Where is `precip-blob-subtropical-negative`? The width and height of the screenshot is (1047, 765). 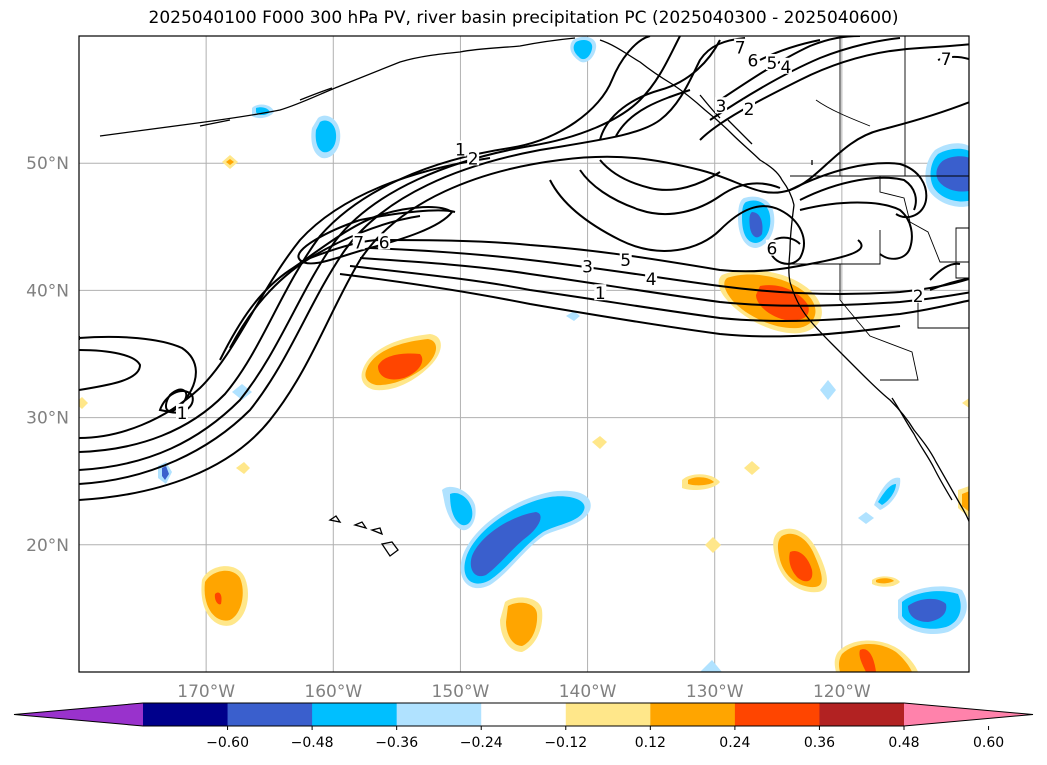 precip-blob-subtropical-negative is located at coordinates (525, 539).